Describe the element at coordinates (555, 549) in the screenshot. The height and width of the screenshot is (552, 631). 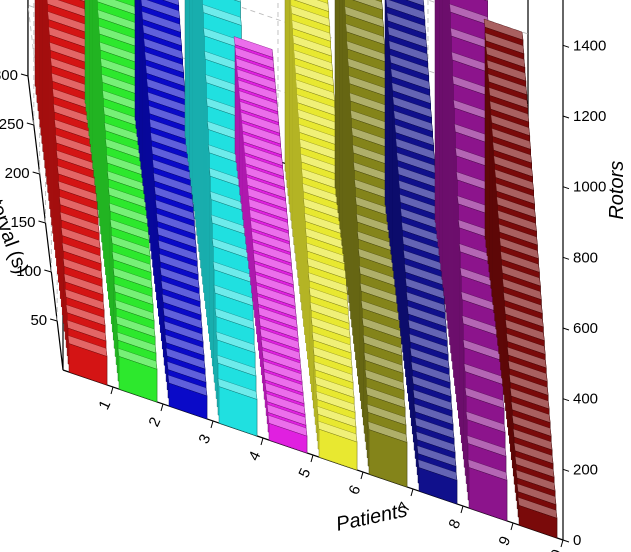
I see `patient-tick-label: 10` at that location.